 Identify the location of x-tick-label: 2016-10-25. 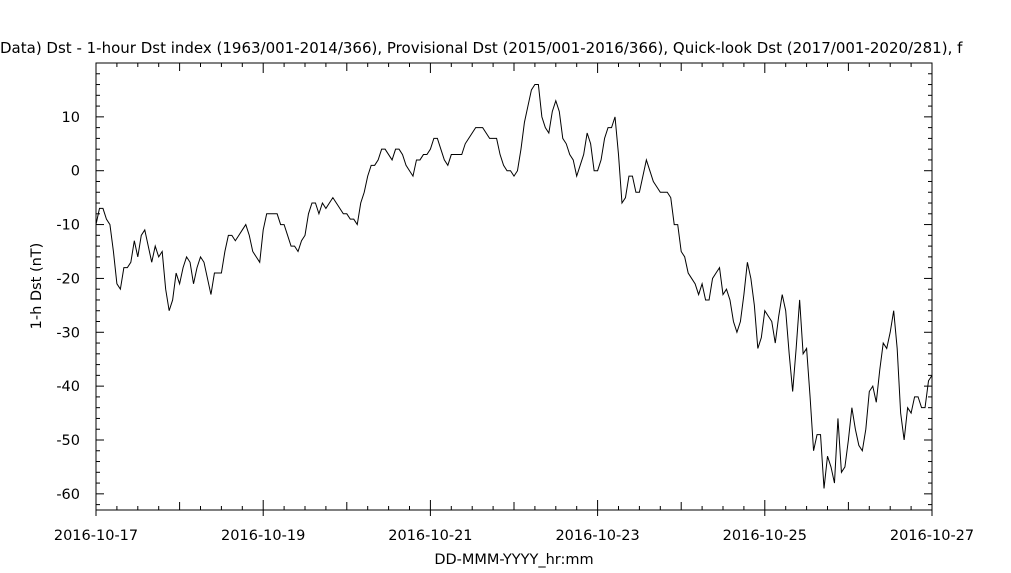
(765, 536).